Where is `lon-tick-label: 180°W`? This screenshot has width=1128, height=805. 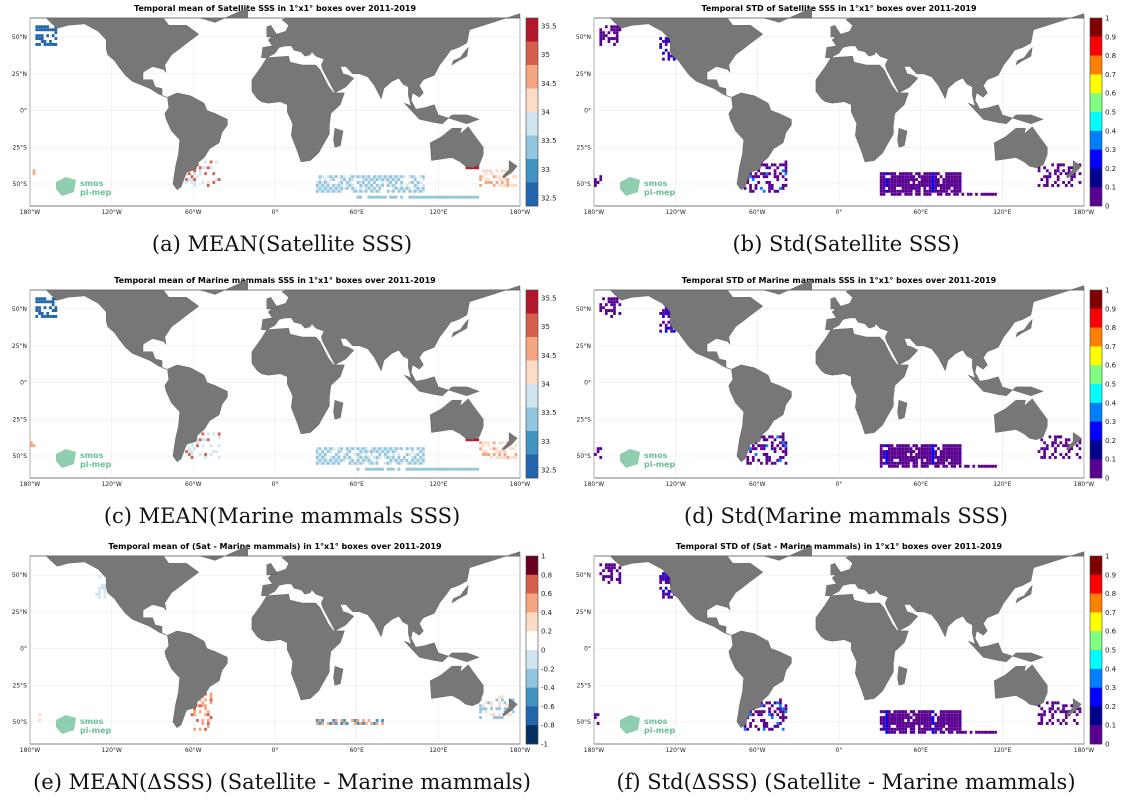 lon-tick-label: 180°W is located at coordinates (1084, 484).